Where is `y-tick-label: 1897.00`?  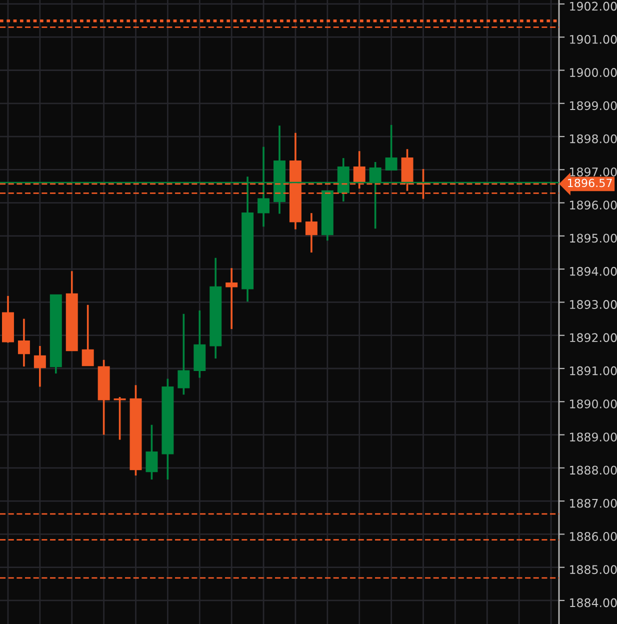 y-tick-label: 1897.00 is located at coordinates (593, 171).